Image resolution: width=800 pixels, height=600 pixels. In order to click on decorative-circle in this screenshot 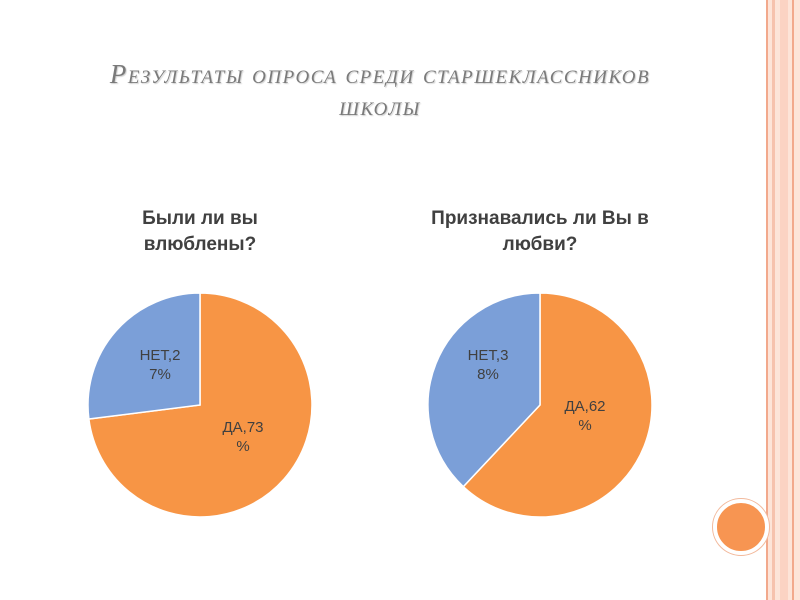, I will do `click(741, 527)`.